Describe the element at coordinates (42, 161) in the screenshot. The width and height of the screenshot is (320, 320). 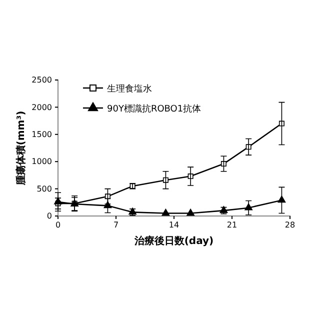
I see `y-tick-label: 1000` at that location.